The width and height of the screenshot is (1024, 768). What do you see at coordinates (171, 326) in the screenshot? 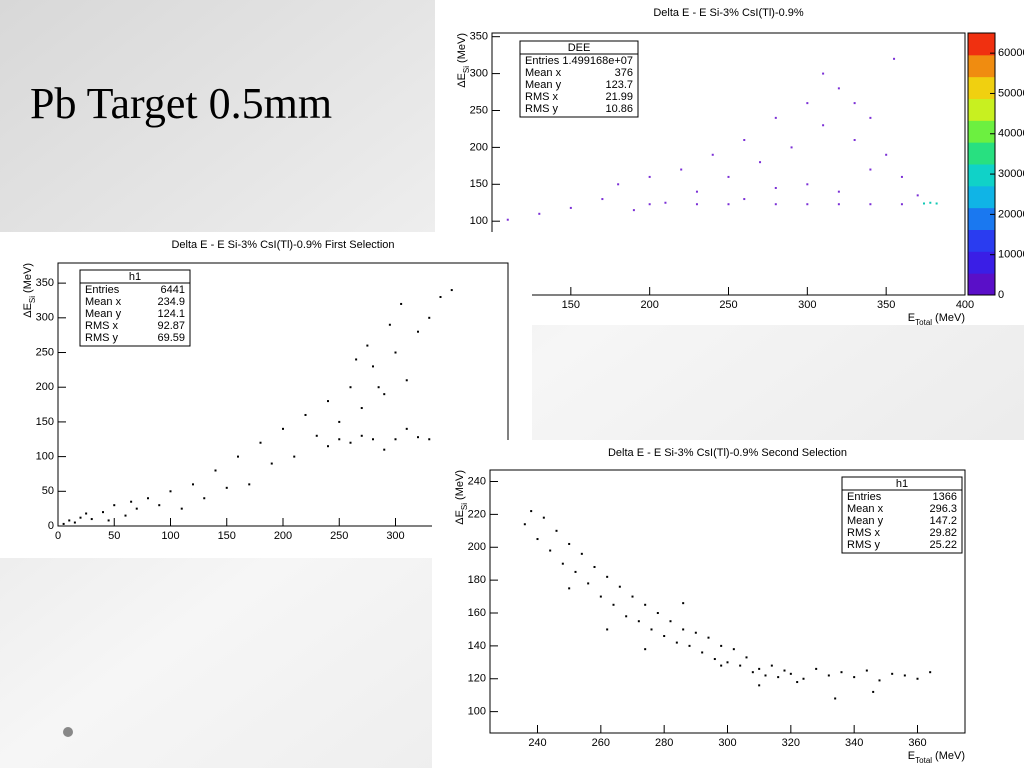
I see `stats-value: 92.87` at bounding box center [171, 326].